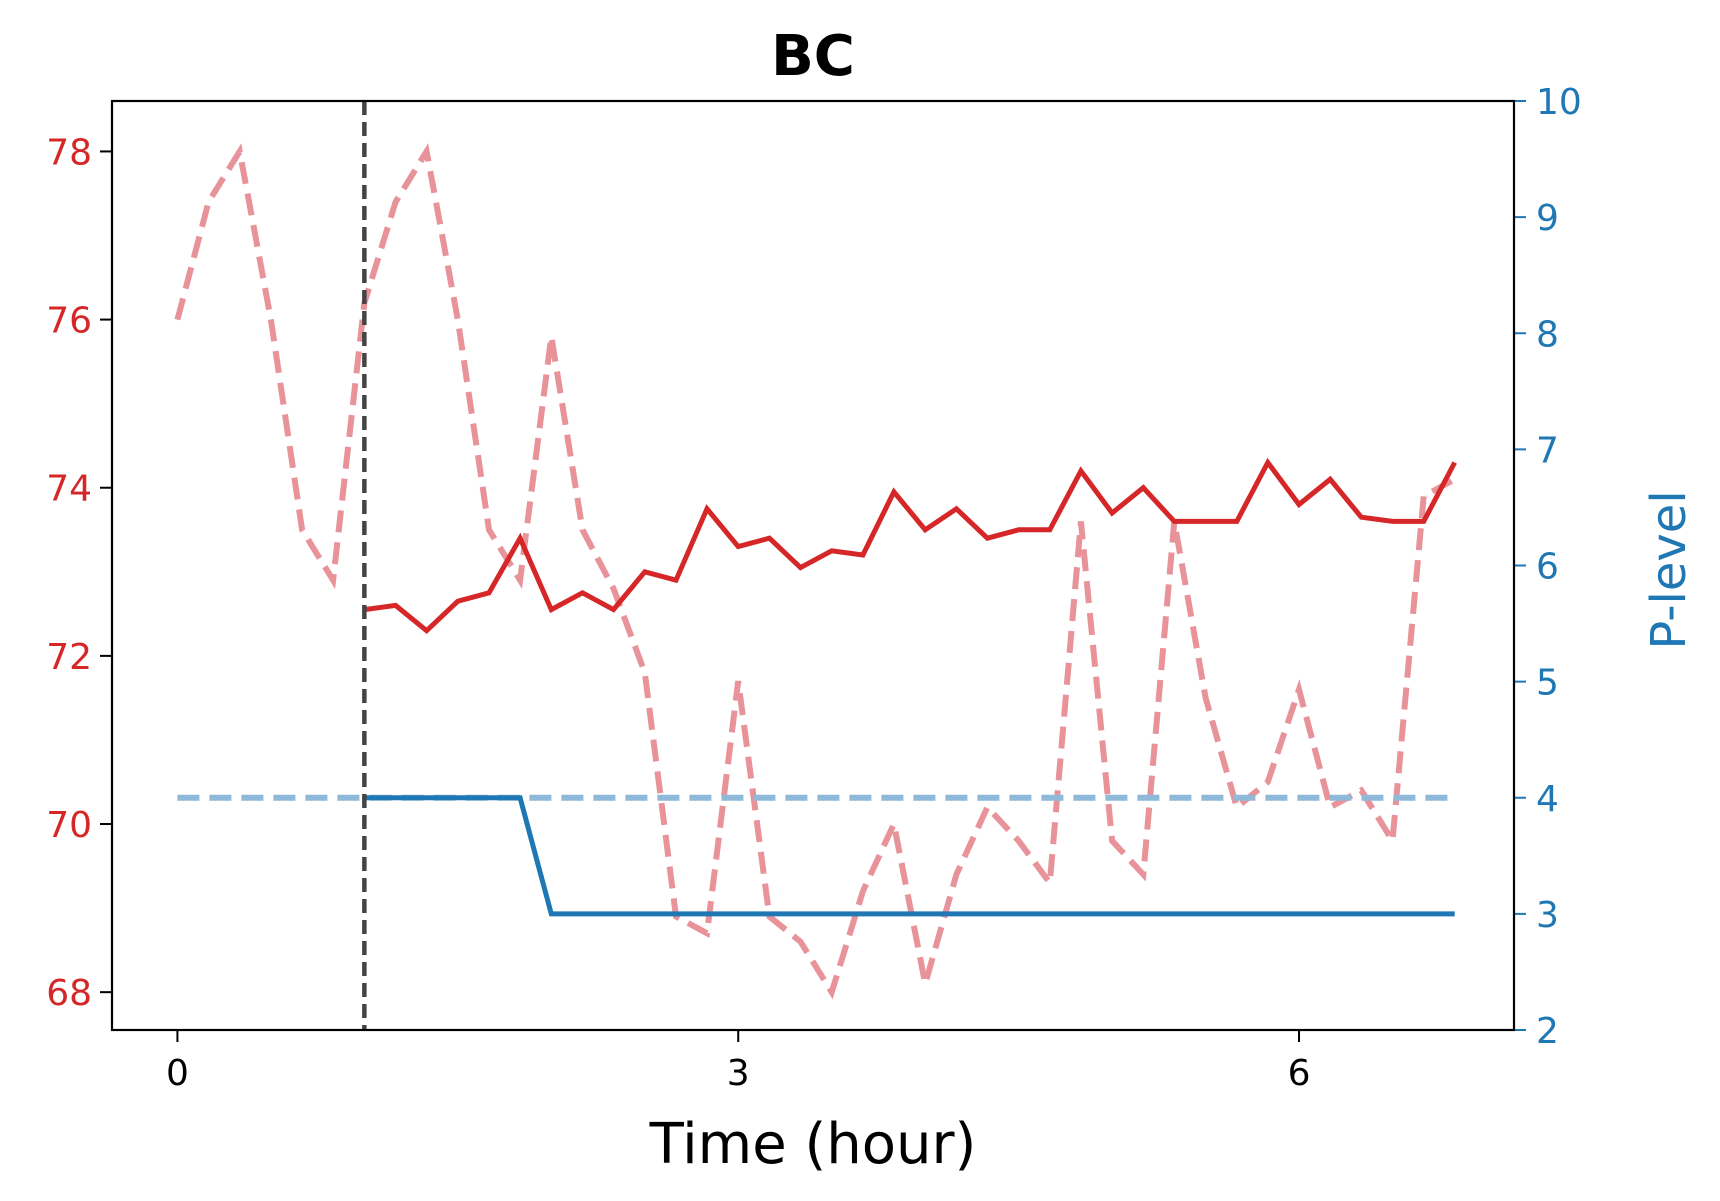 The image size is (1720, 1201). I want to click on right-tick-label: 8, so click(1547, 334).